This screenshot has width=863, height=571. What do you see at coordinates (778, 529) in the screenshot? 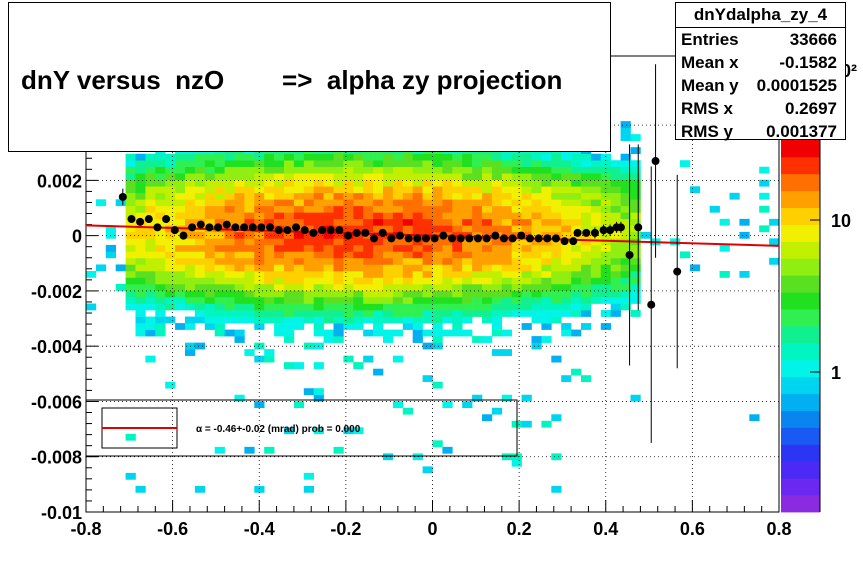
I see `x-tick-label: 0.8` at bounding box center [778, 529].